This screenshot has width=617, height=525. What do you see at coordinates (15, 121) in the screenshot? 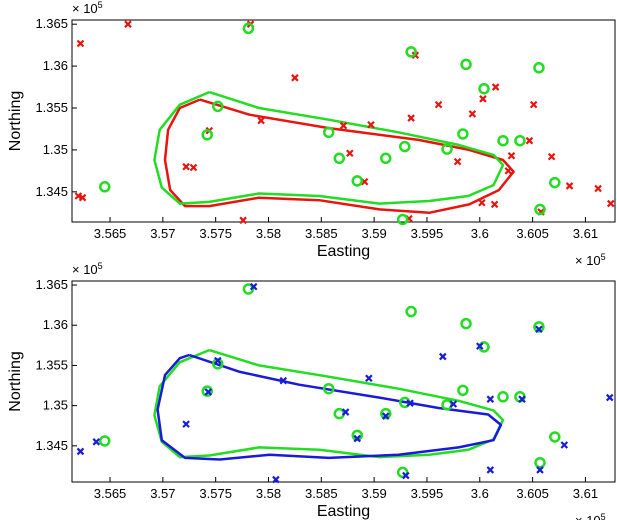
I see `y-axis-label: Northing` at bounding box center [15, 121].